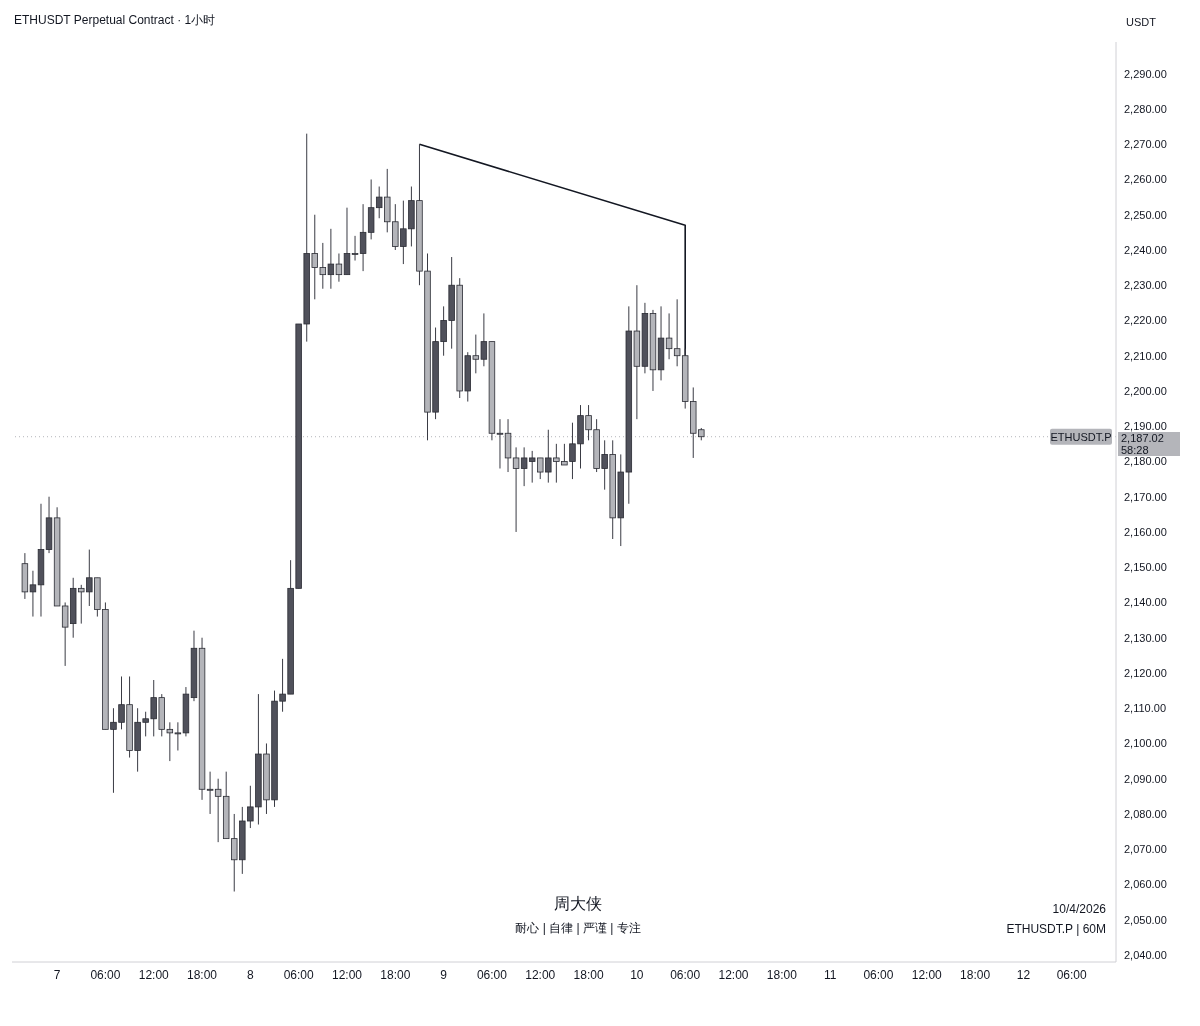 This screenshot has width=1200, height=1026. I want to click on y-tick-label: 2,150.00, so click(1145, 567).